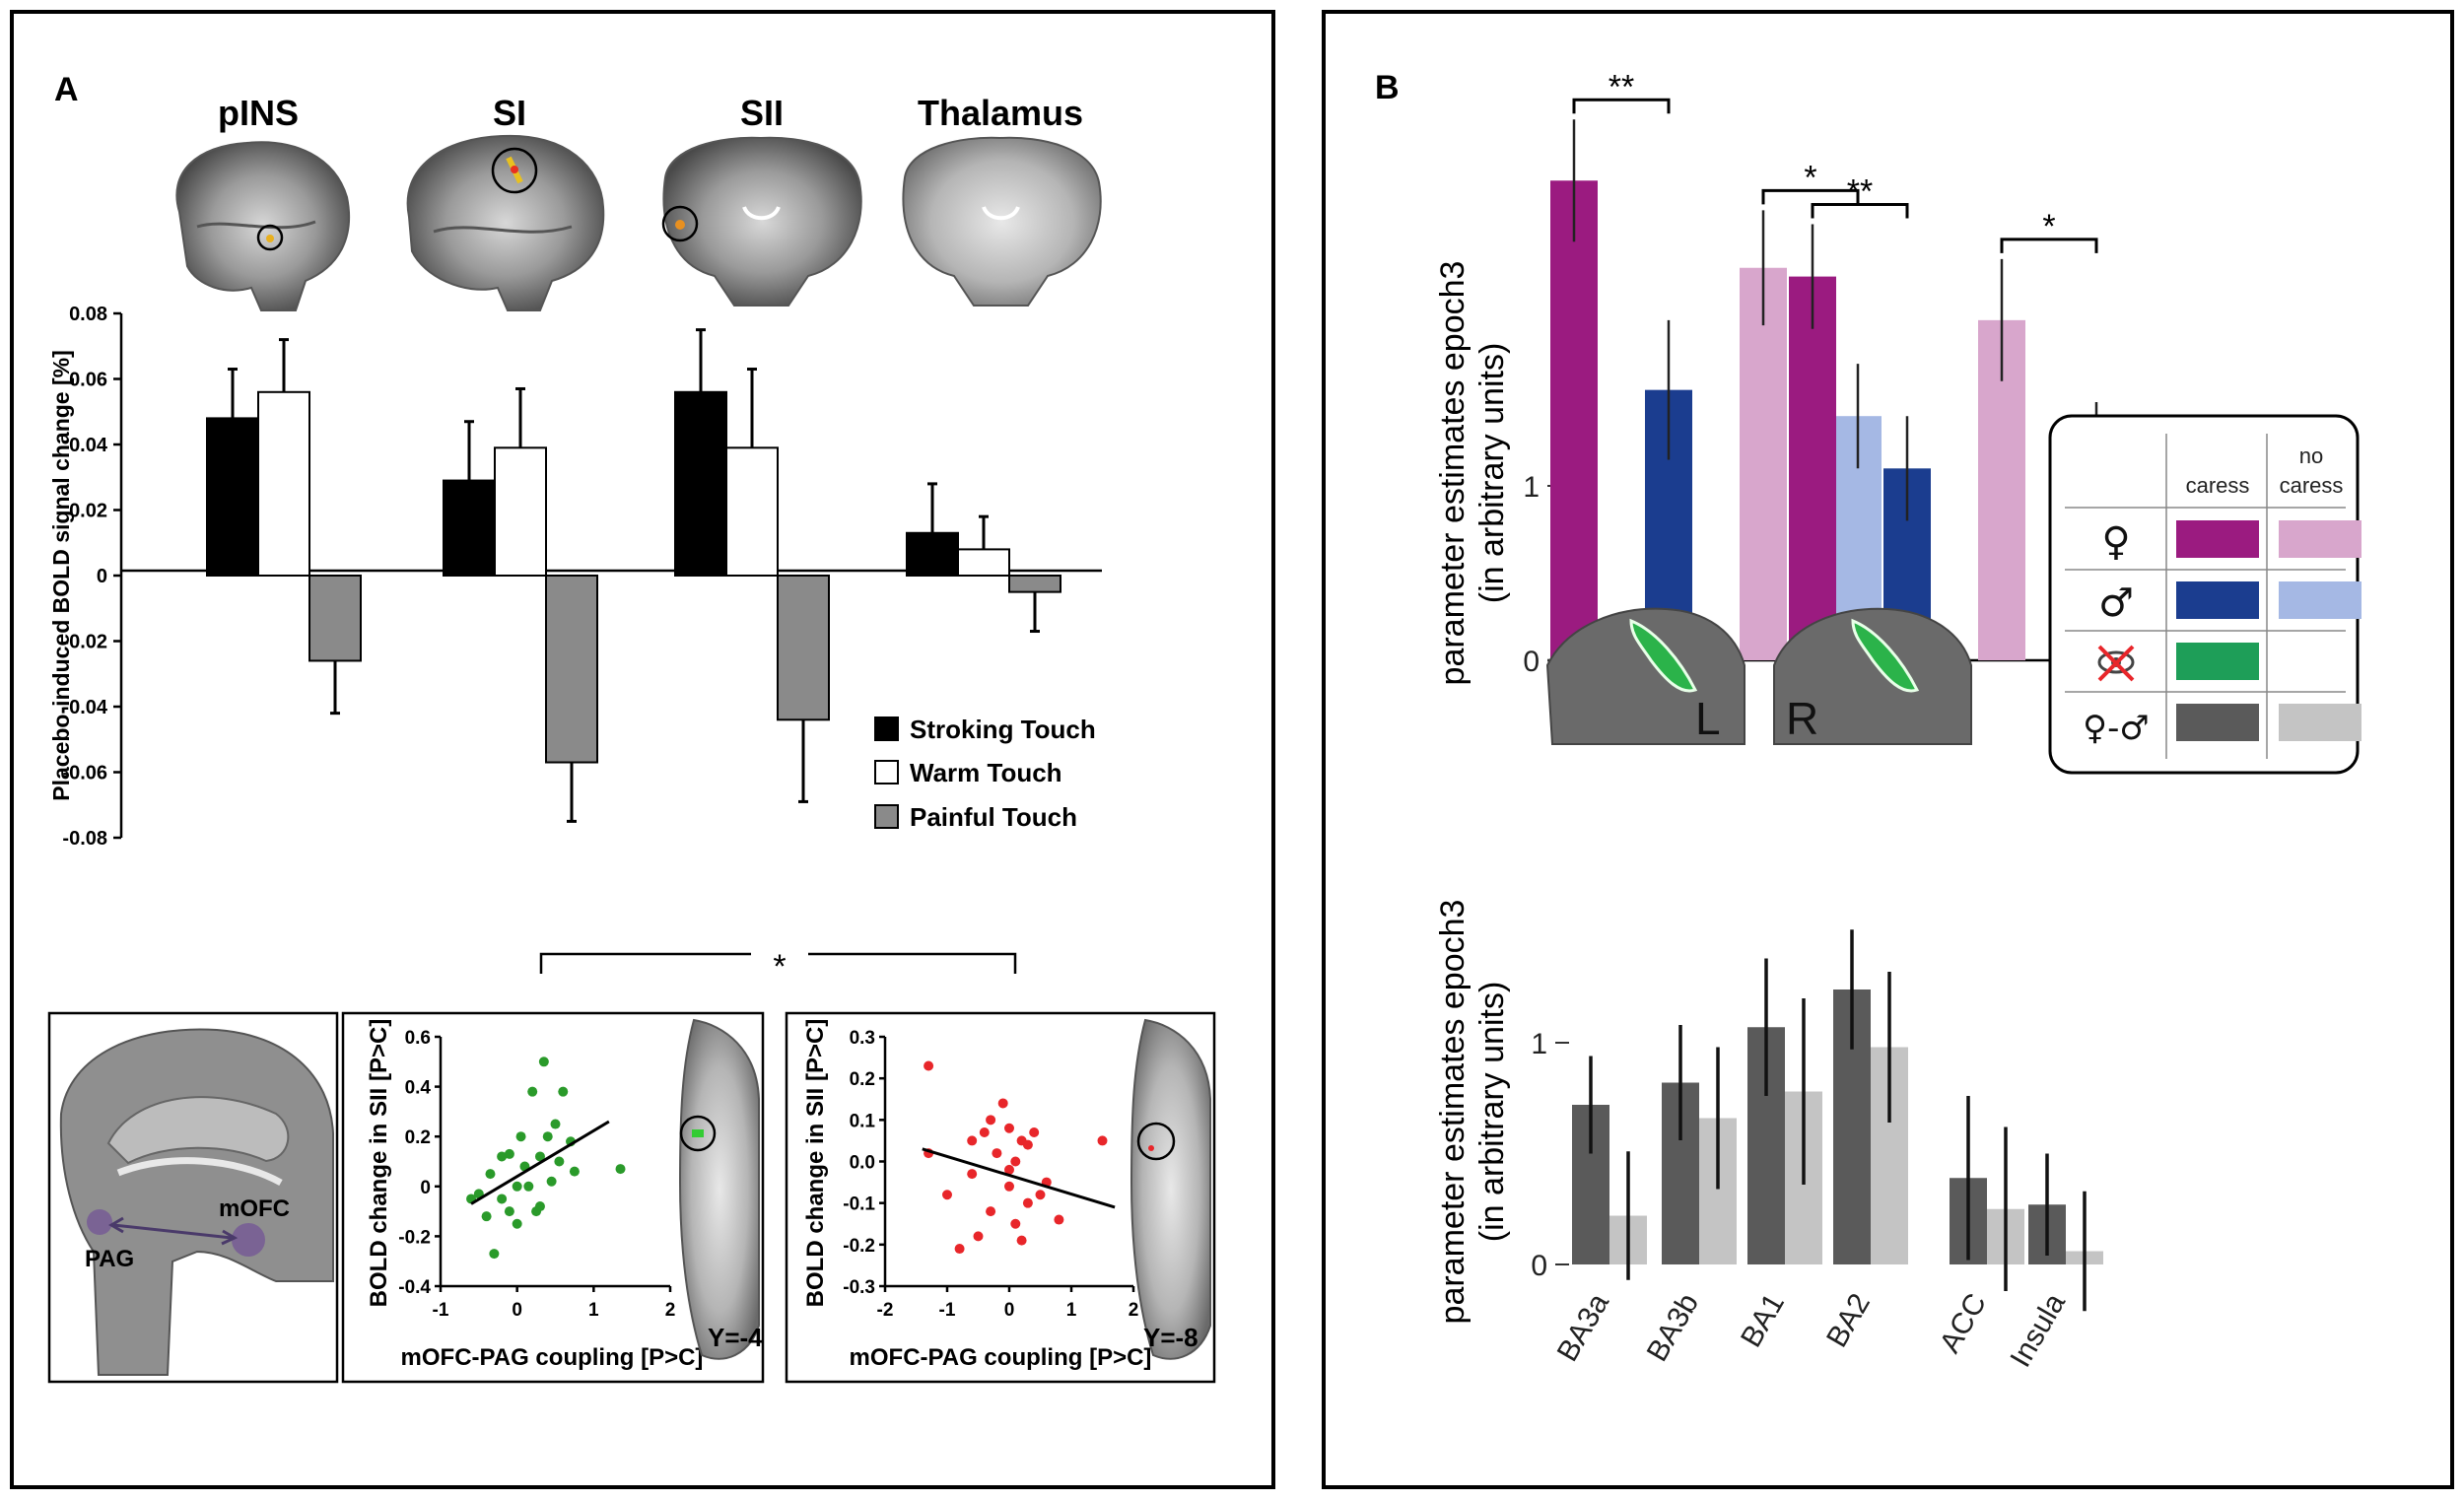 The width and height of the screenshot is (2464, 1501). I want to click on legend-a-label-warm: Warm Touch, so click(986, 772).